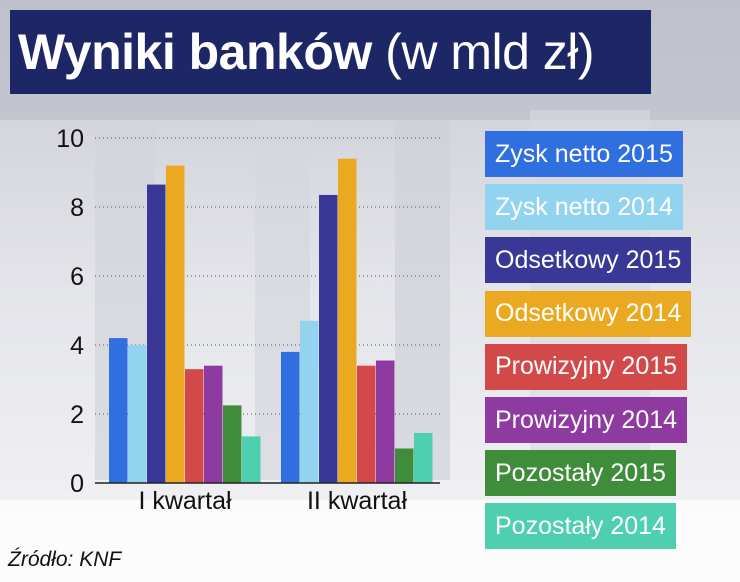 This screenshot has height=582, width=740. I want to click on x-tick-label: II kwartał, so click(357, 501).